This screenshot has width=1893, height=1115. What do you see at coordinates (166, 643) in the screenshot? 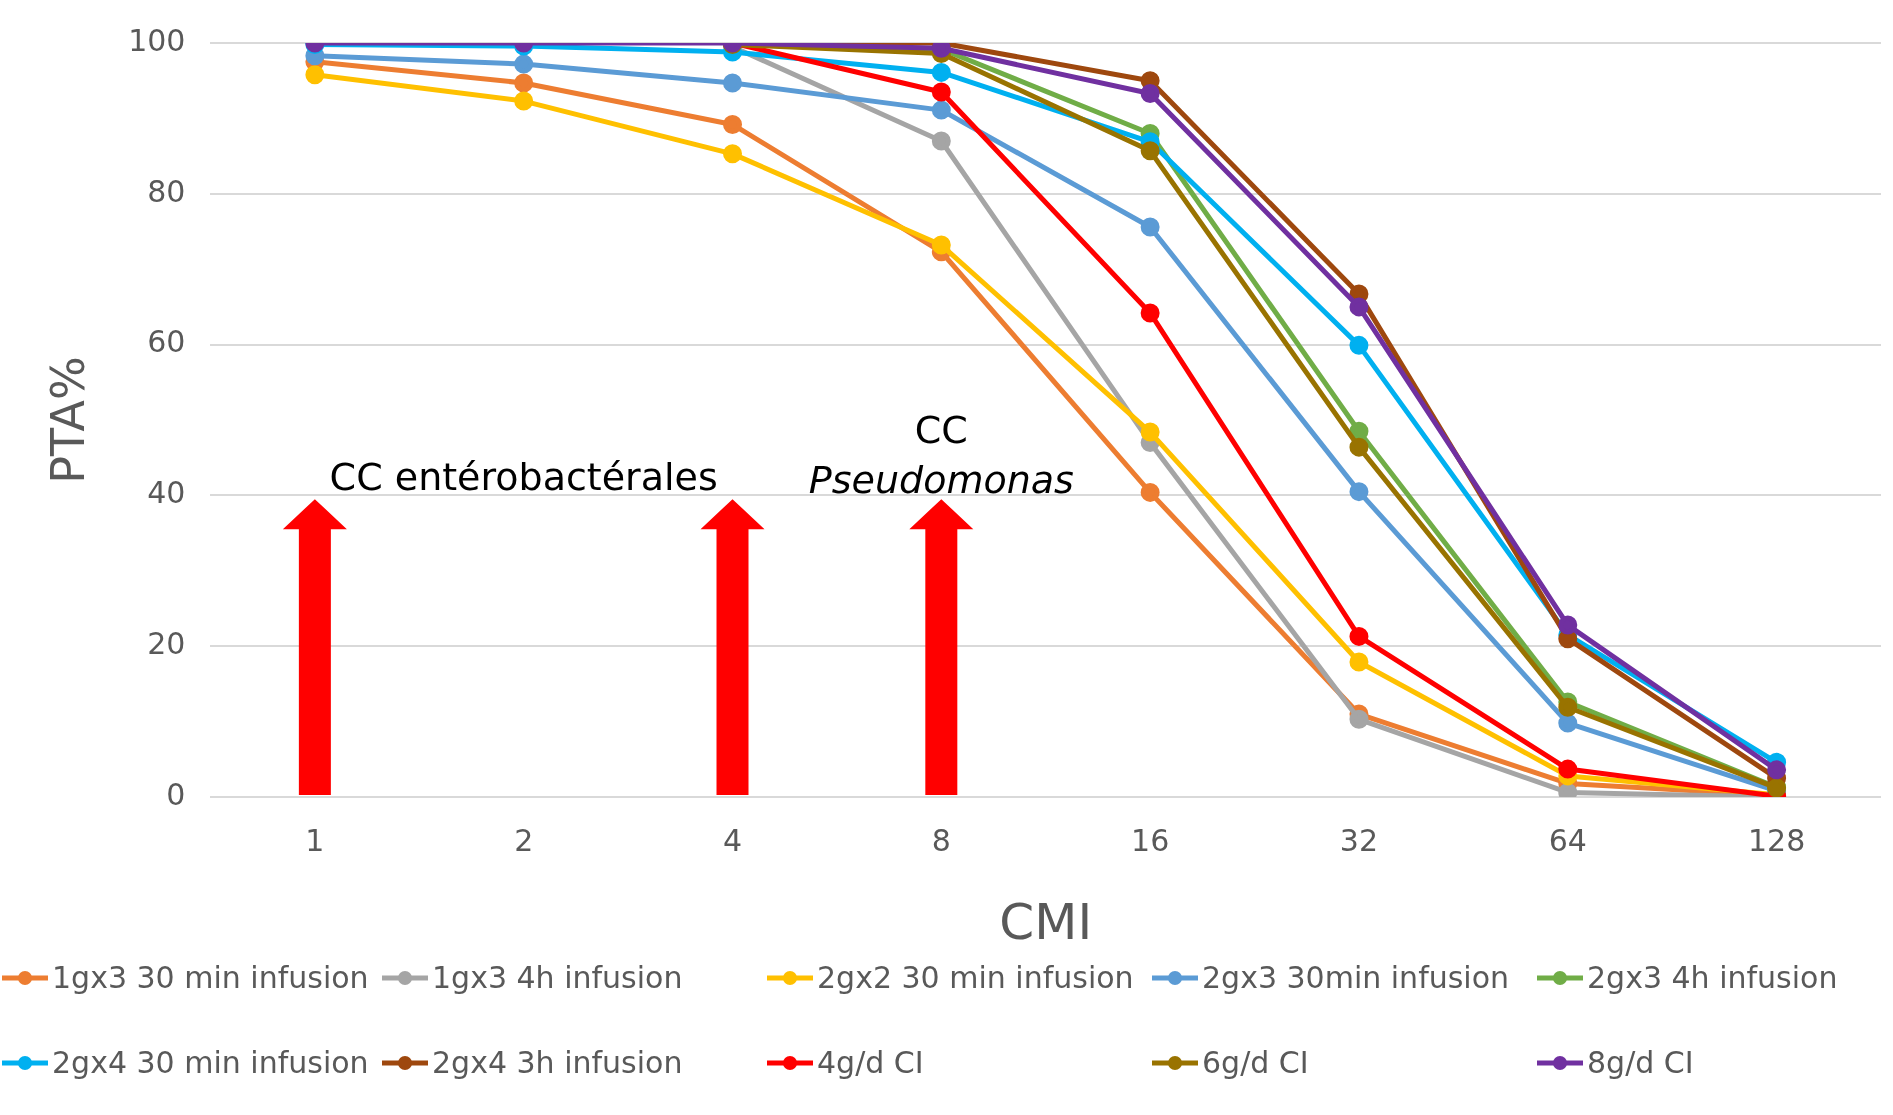
I see `y-tick-label: 20` at bounding box center [166, 643].